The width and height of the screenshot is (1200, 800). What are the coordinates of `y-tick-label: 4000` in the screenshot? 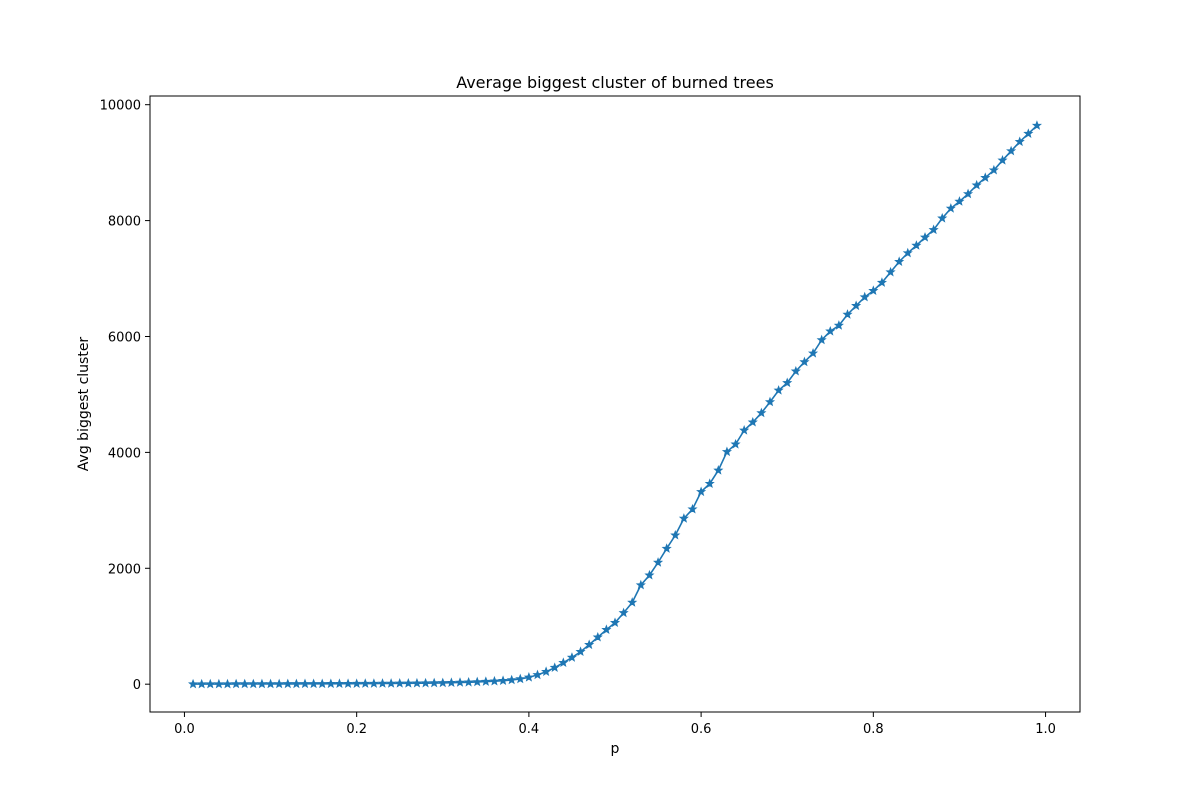 It's located at (124, 453).